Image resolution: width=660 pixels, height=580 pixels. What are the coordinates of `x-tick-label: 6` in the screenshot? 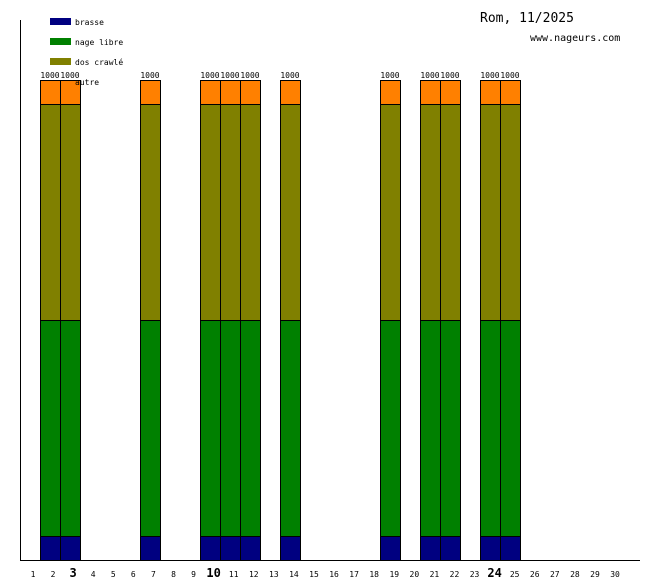 It's located at (133, 574).